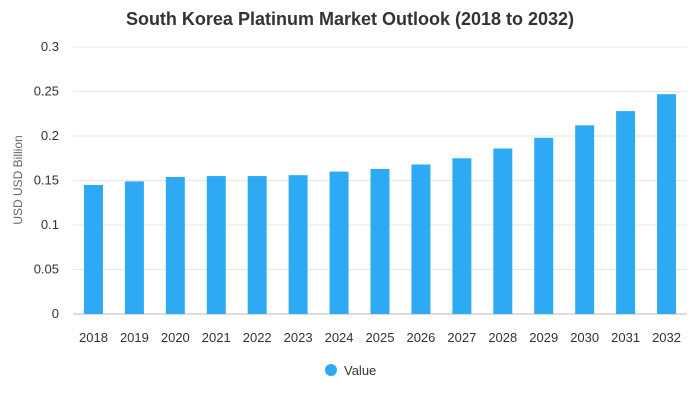 This screenshot has width=700, height=400. I want to click on bar-2025, so click(380, 241).